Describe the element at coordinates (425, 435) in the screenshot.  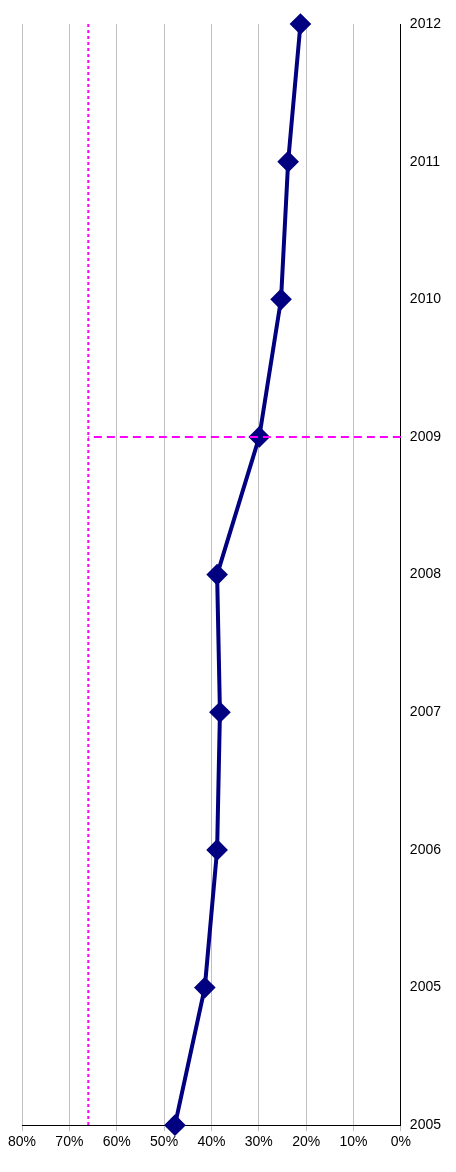
I see `y-tick-label: 2009` at that location.